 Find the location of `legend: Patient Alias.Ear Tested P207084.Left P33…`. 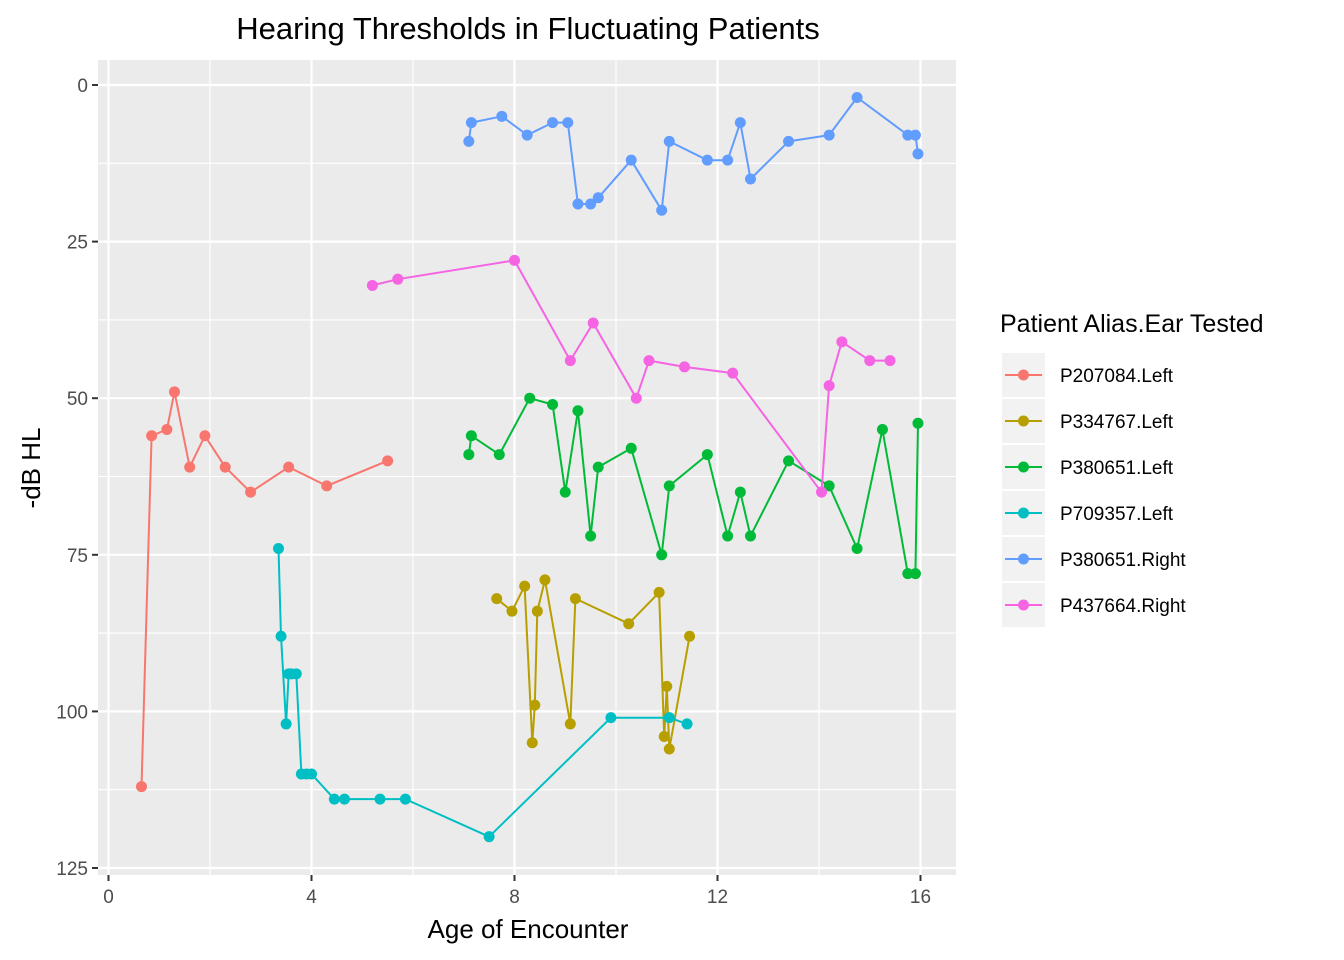

legend: Patient Alias.Ear Tested P207084.Left P33… is located at coordinates (1132, 468).